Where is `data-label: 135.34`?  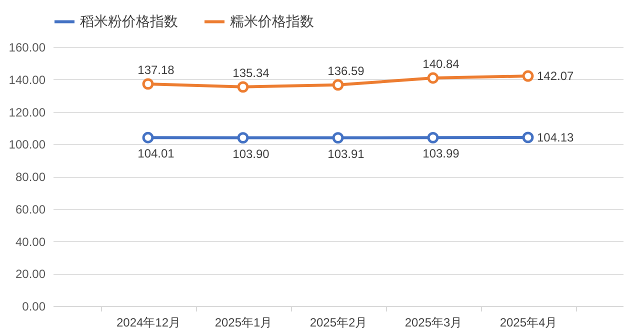 data-label: 135.34 is located at coordinates (251, 73).